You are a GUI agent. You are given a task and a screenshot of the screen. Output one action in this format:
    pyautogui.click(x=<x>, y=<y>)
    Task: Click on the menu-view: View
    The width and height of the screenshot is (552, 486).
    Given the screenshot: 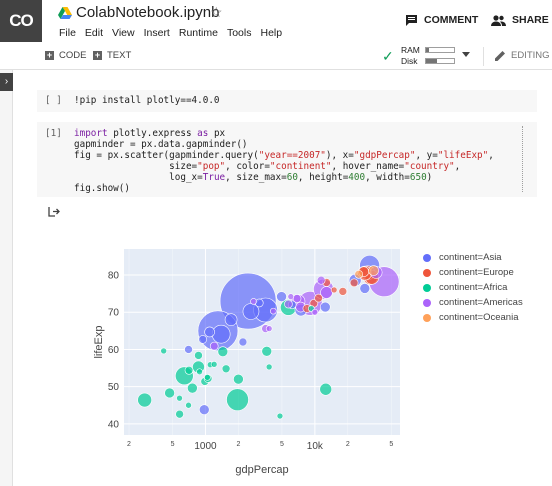 What is the action you would take?
    pyautogui.click(x=123, y=33)
    